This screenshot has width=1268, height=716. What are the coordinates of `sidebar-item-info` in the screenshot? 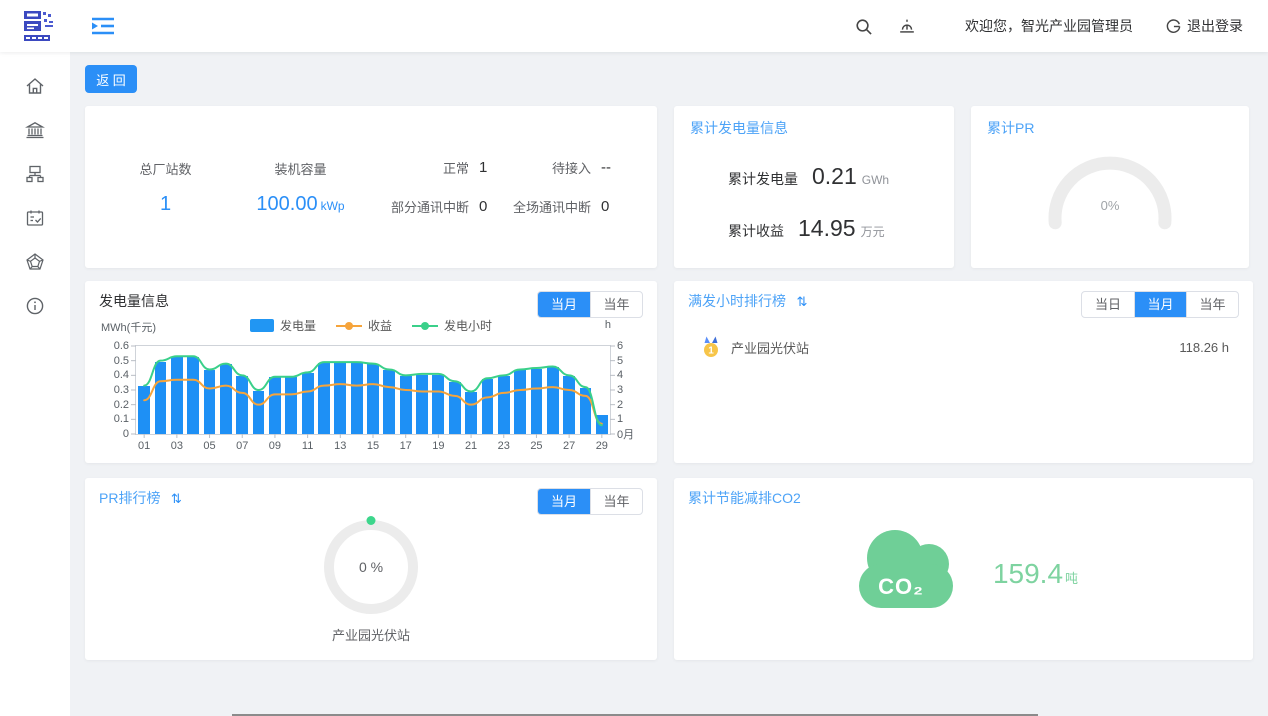 It's located at (35, 306).